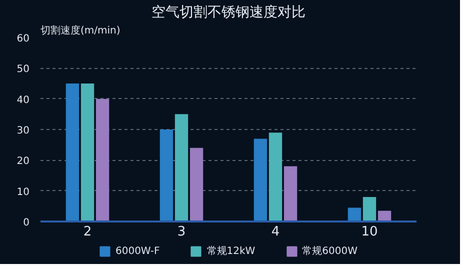 Image resolution: width=462 pixels, height=268 pixels. Describe the element at coordinates (23, 39) in the screenshot. I see `y-tick-label: 60` at that location.